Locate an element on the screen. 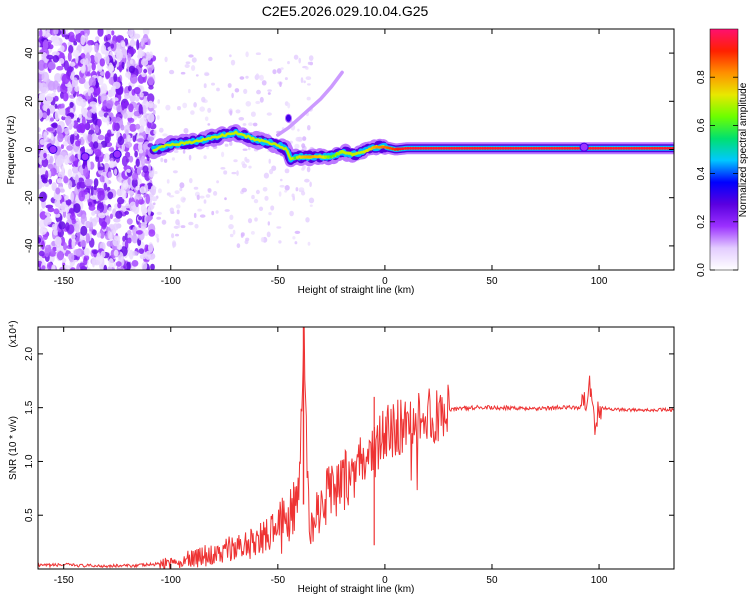 This screenshot has width=750, height=605. spectrogram-x-tick-label: 100 is located at coordinates (599, 281).